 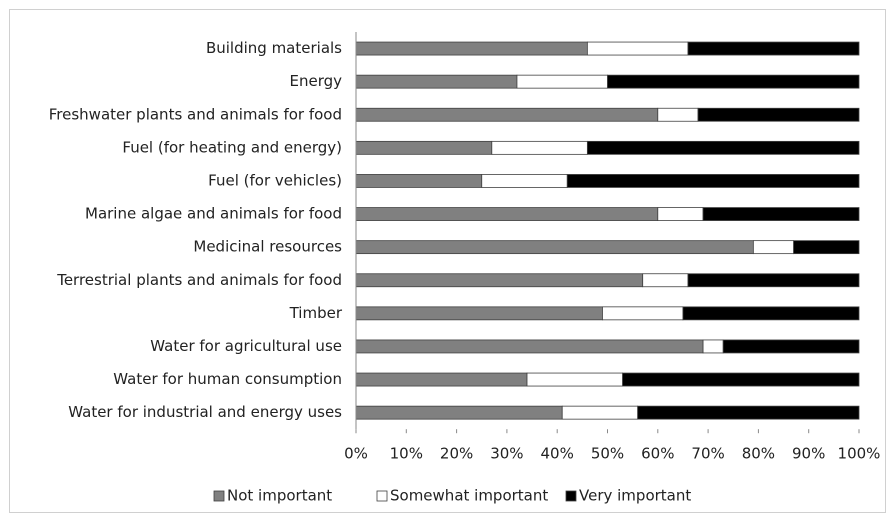 What do you see at coordinates (199, 280) in the screenshot?
I see `category-label: Terrestrial plants and animals for food` at bounding box center [199, 280].